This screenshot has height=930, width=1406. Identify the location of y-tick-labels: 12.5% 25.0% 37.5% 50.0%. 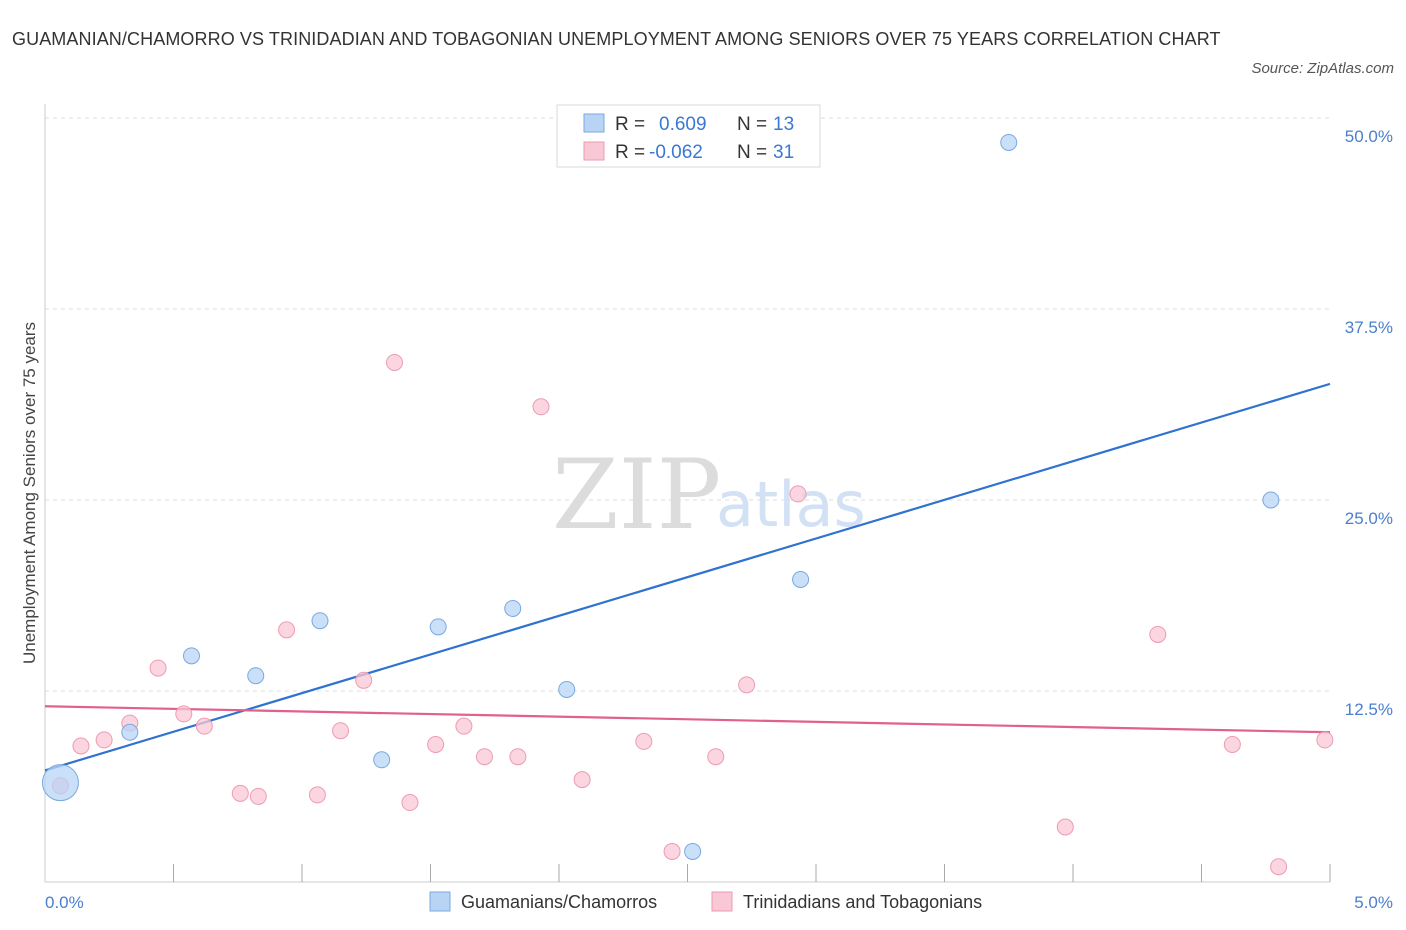
(1369, 423).